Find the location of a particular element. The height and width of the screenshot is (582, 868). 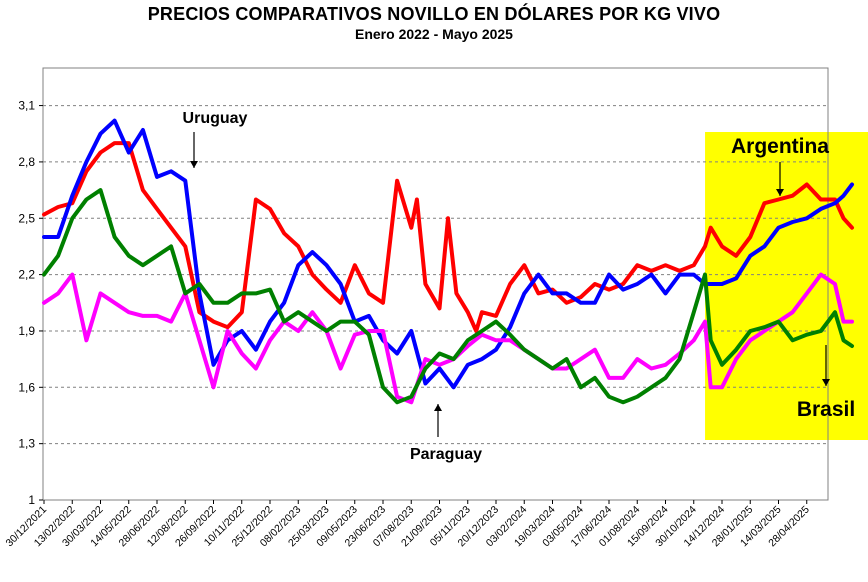

y-tick-label: 1,9 is located at coordinates (26, 331).